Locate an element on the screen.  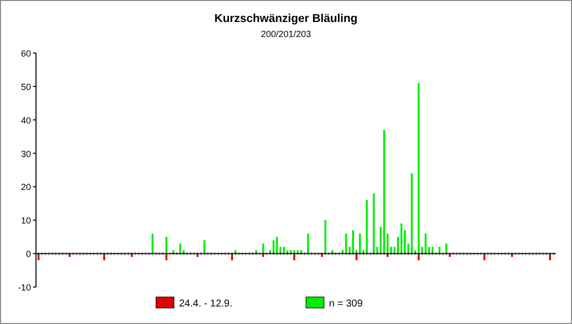
y-tick-label: 40 is located at coordinates (25, 120).